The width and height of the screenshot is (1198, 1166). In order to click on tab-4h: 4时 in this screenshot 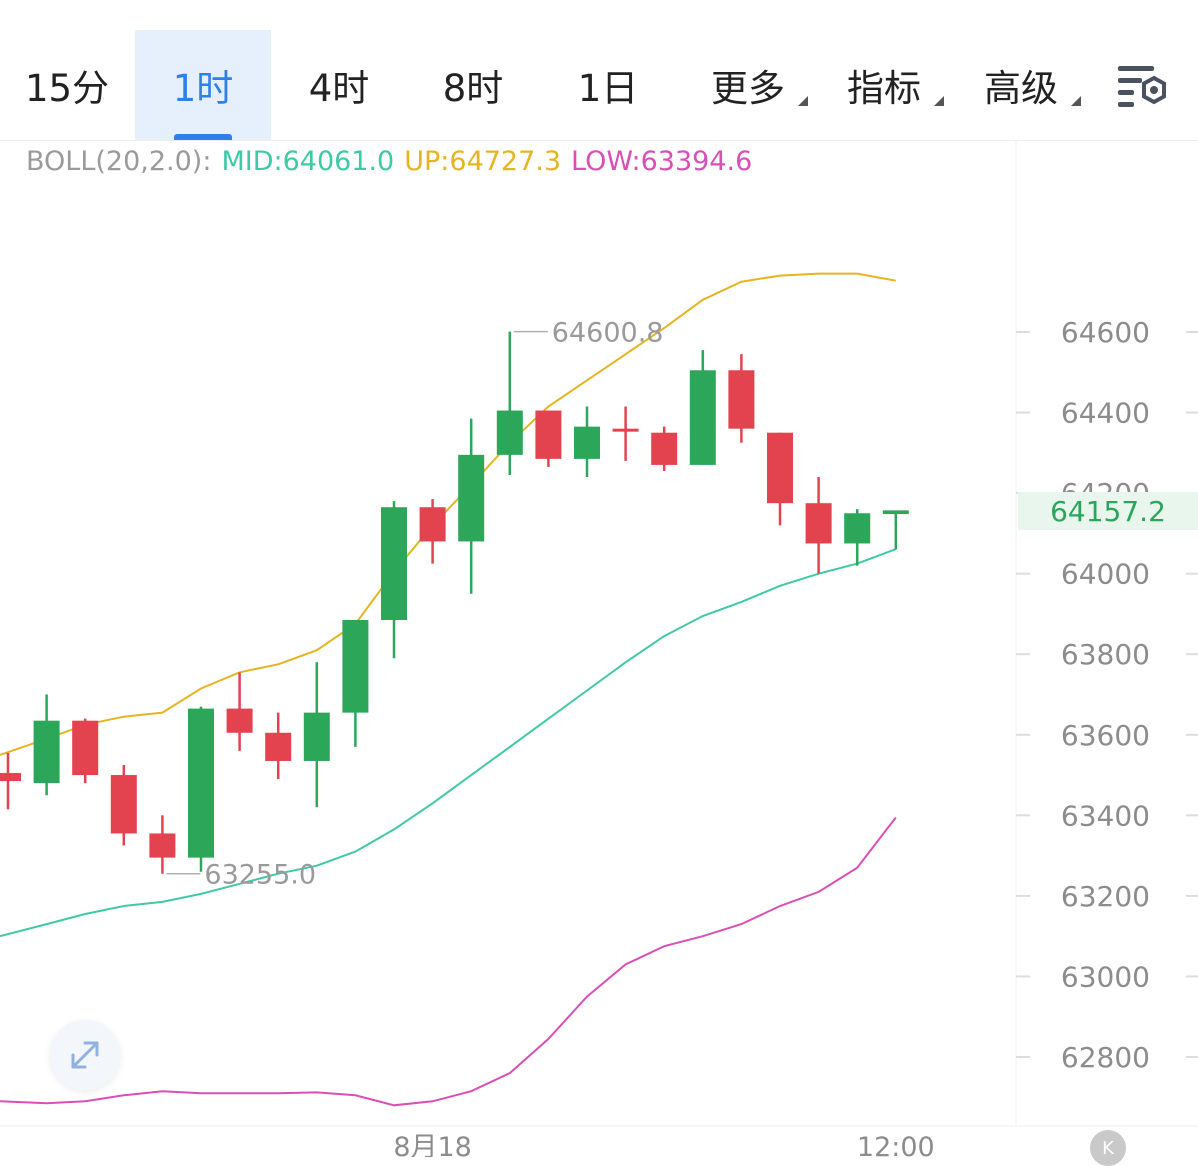, I will do `click(339, 85)`.